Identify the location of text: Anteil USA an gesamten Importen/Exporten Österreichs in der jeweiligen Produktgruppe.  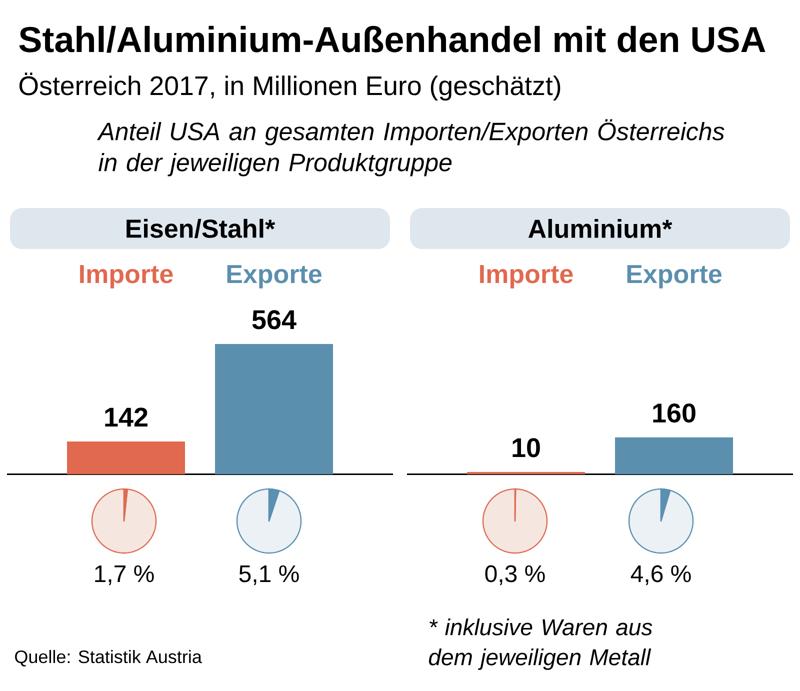
(410, 147).